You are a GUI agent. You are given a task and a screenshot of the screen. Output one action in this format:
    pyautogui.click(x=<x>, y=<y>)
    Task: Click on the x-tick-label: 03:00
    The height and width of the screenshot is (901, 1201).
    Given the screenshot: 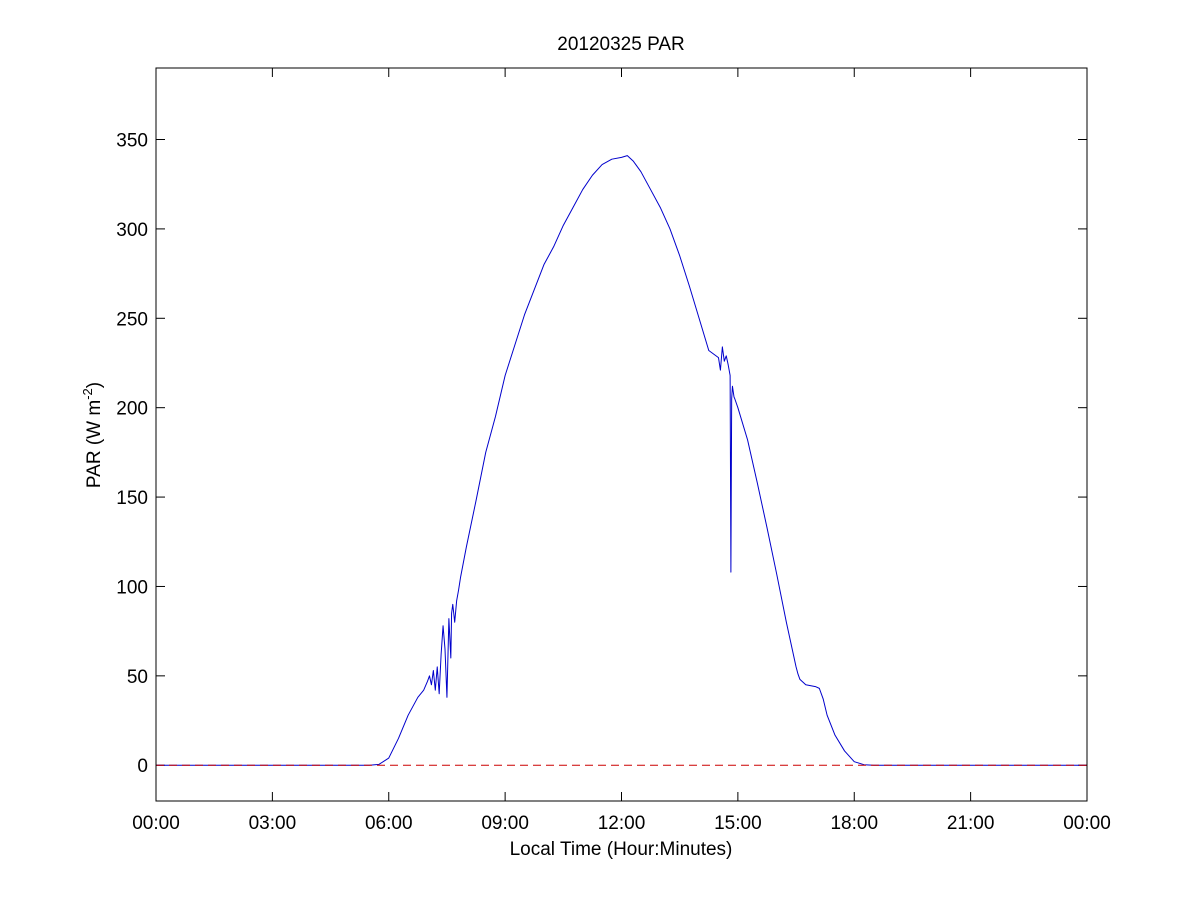 What is the action you would take?
    pyautogui.click(x=273, y=823)
    